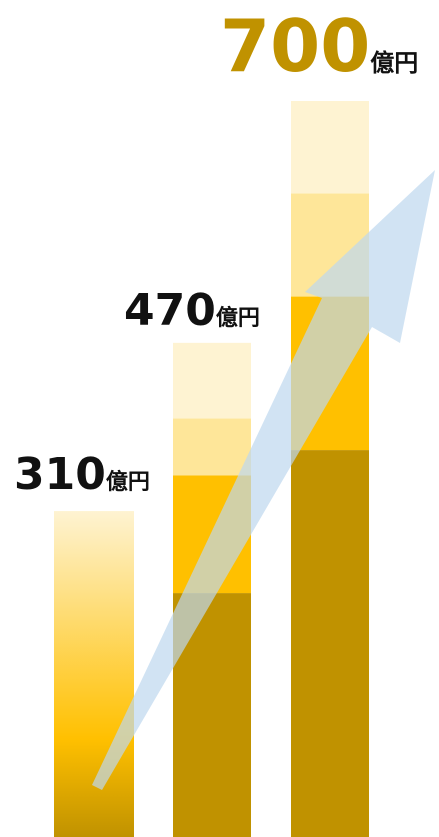 The width and height of the screenshot is (439, 837). I want to click on total-label: 700億円, so click(319, 46).